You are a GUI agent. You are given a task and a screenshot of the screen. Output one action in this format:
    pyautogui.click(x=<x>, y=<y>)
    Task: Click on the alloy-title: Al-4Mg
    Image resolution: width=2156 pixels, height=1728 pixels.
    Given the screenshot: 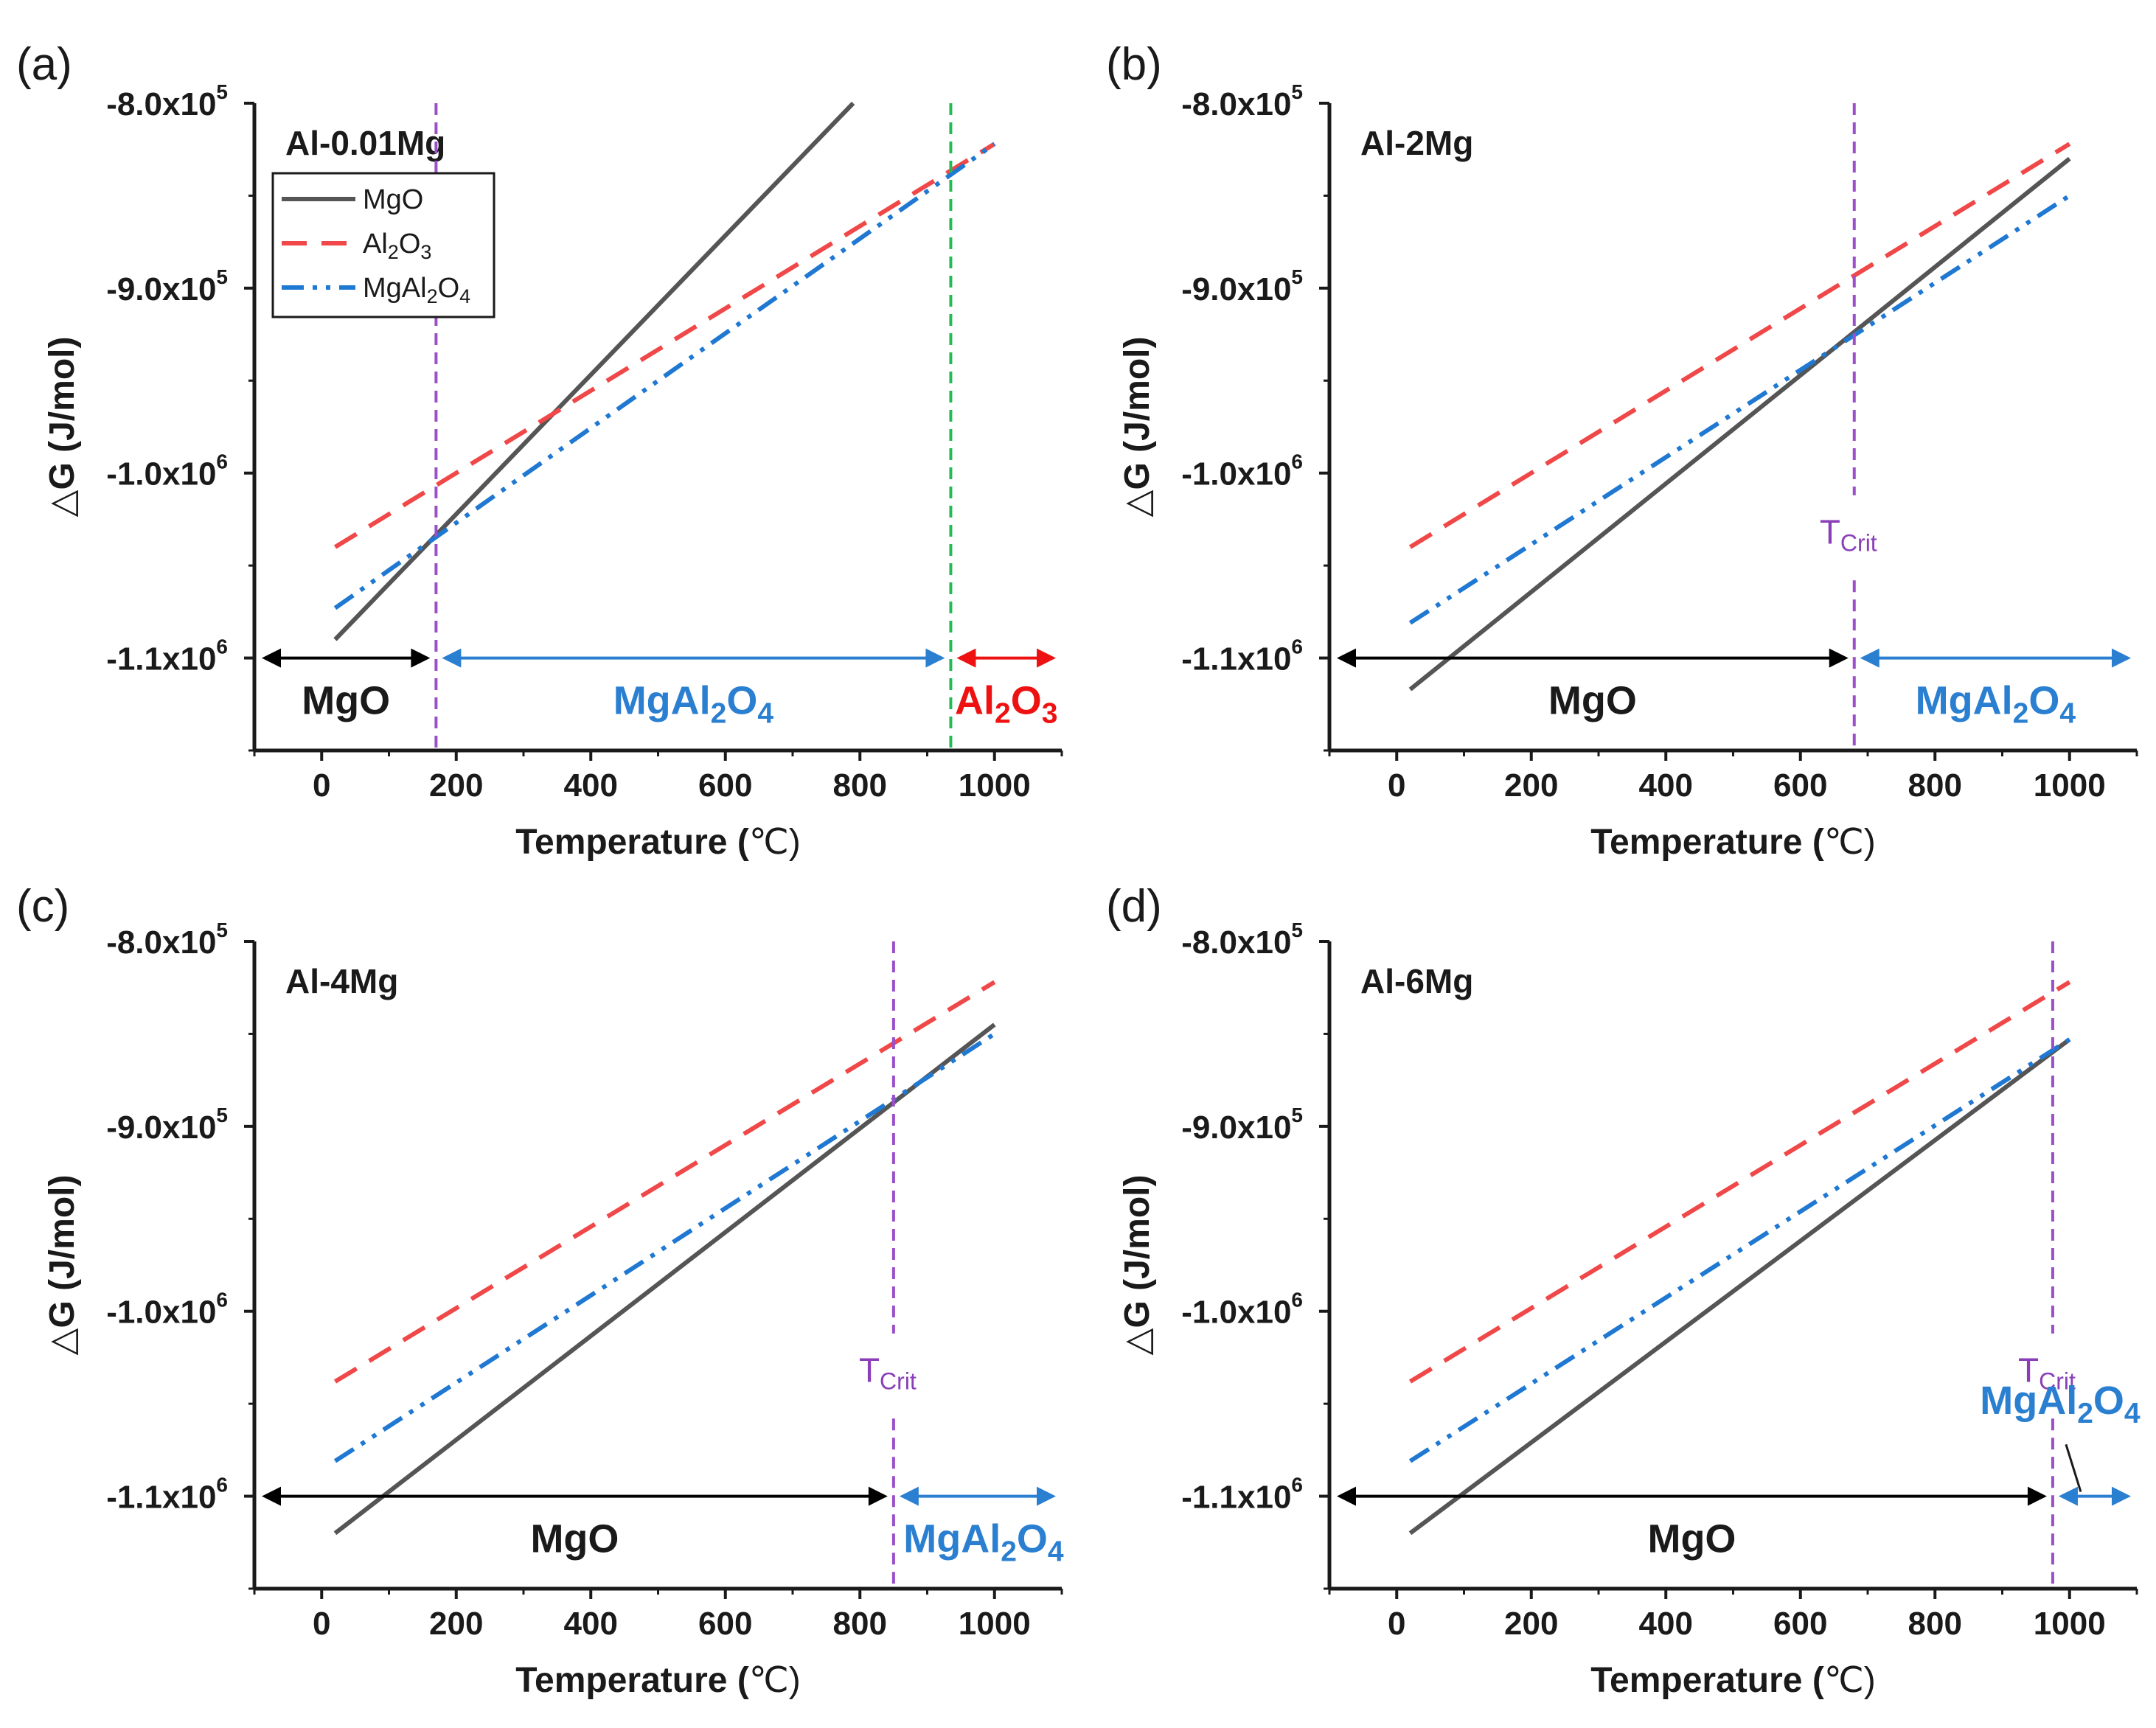 What is the action you would take?
    pyautogui.click(x=341, y=981)
    